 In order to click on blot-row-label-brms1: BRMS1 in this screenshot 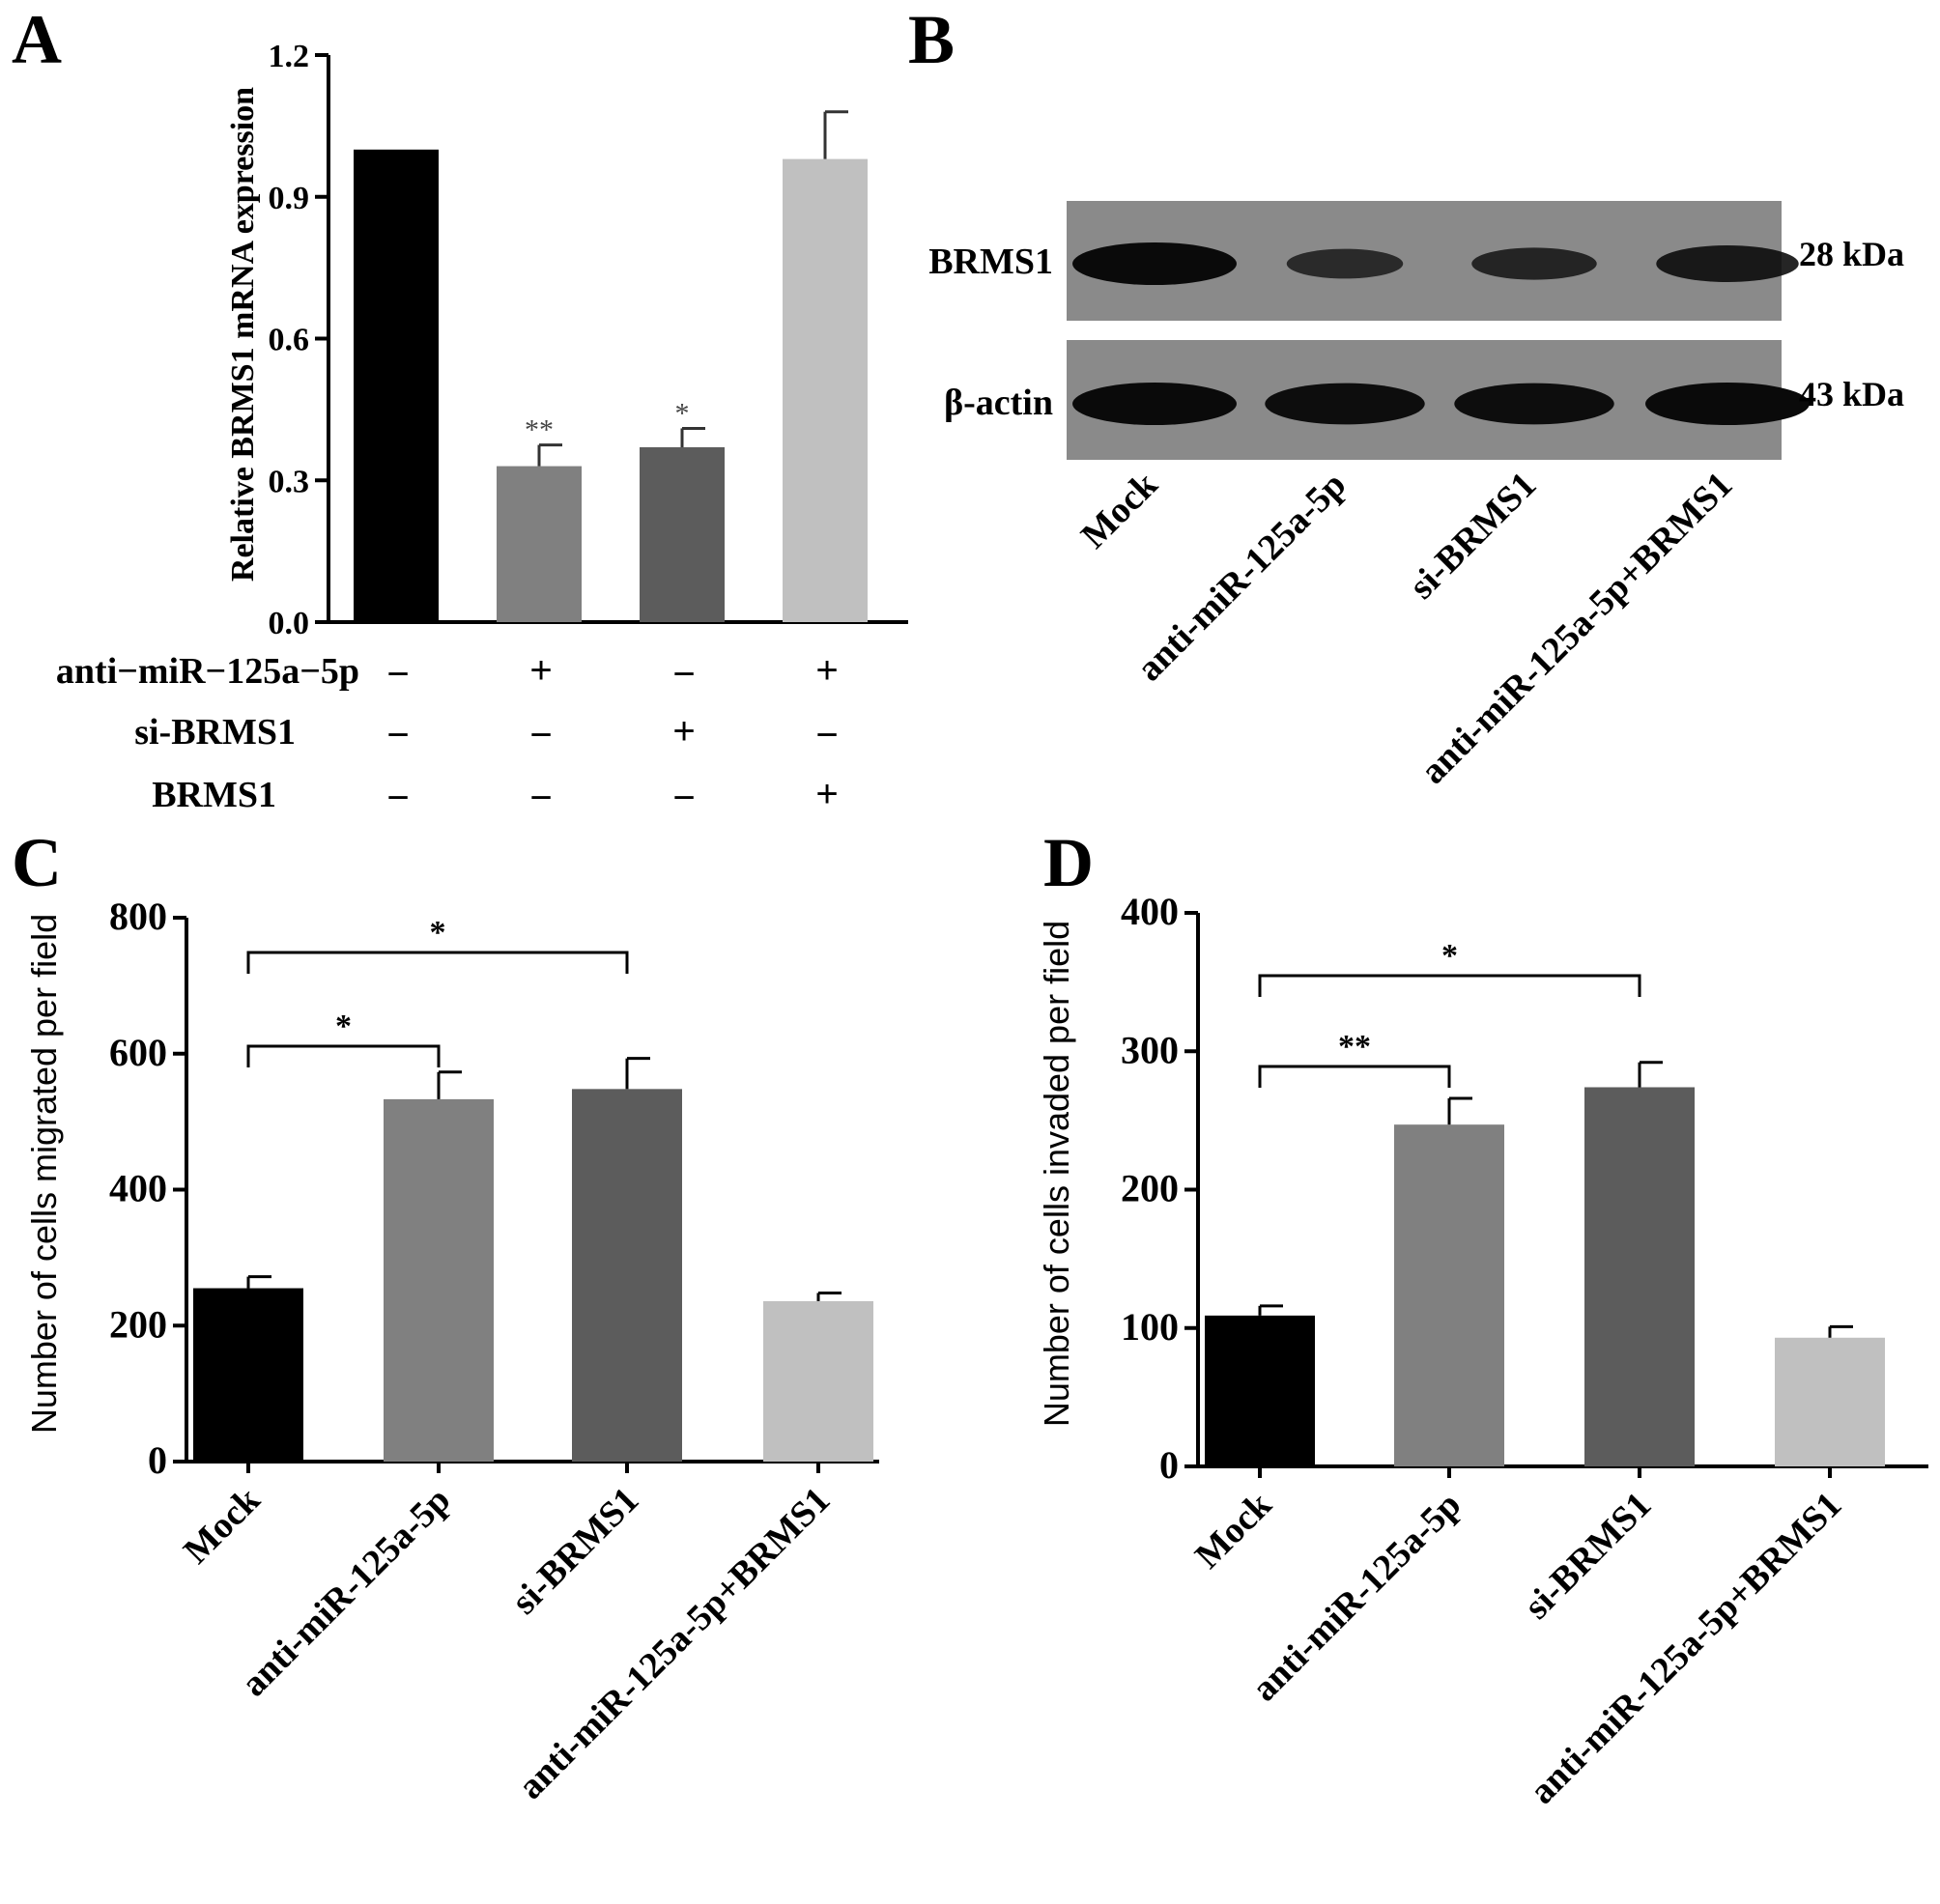, I will do `click(991, 262)`.